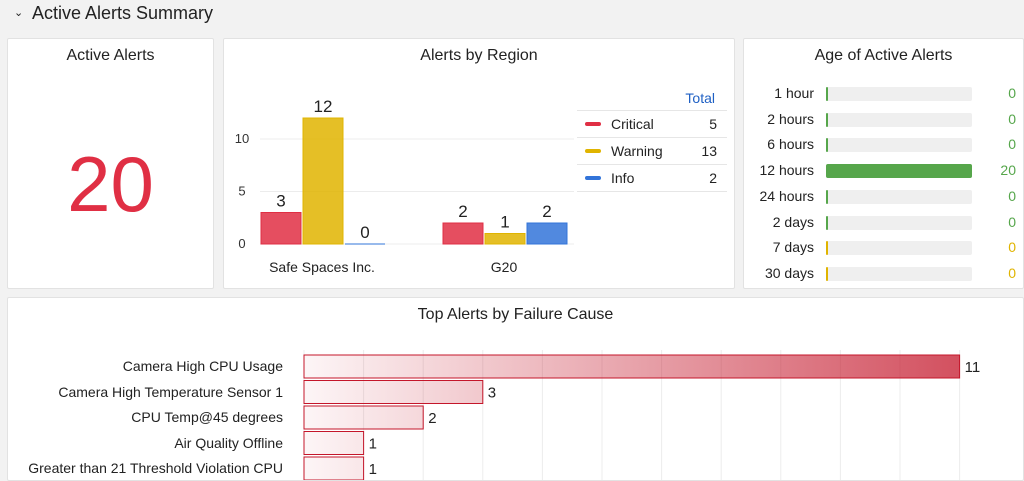 The width and height of the screenshot is (1024, 481). What do you see at coordinates (228, 442) in the screenshot?
I see `cause-label: Air Quality Offline` at bounding box center [228, 442].